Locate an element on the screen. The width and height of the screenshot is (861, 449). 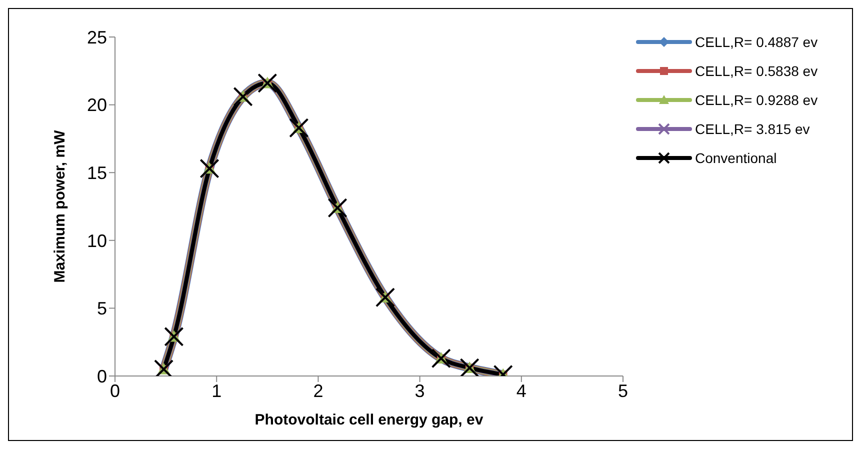
y-tick-label: 0 is located at coordinates (101, 376).